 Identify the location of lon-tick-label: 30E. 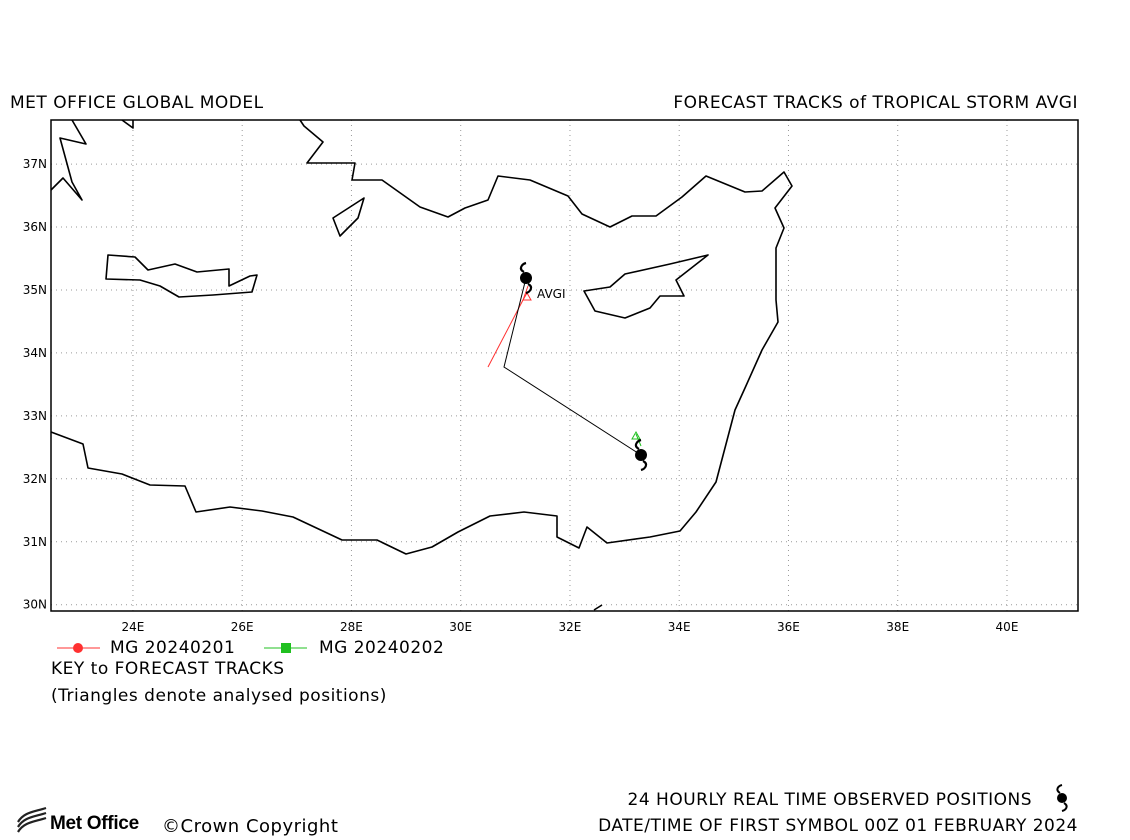
(460, 627).